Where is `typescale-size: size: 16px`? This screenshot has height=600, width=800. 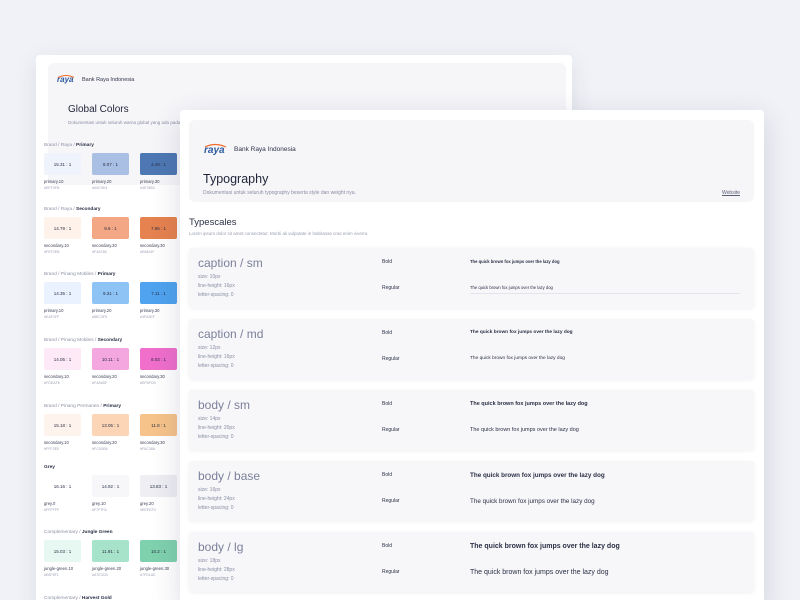 typescale-size: size: 16px is located at coordinates (209, 490).